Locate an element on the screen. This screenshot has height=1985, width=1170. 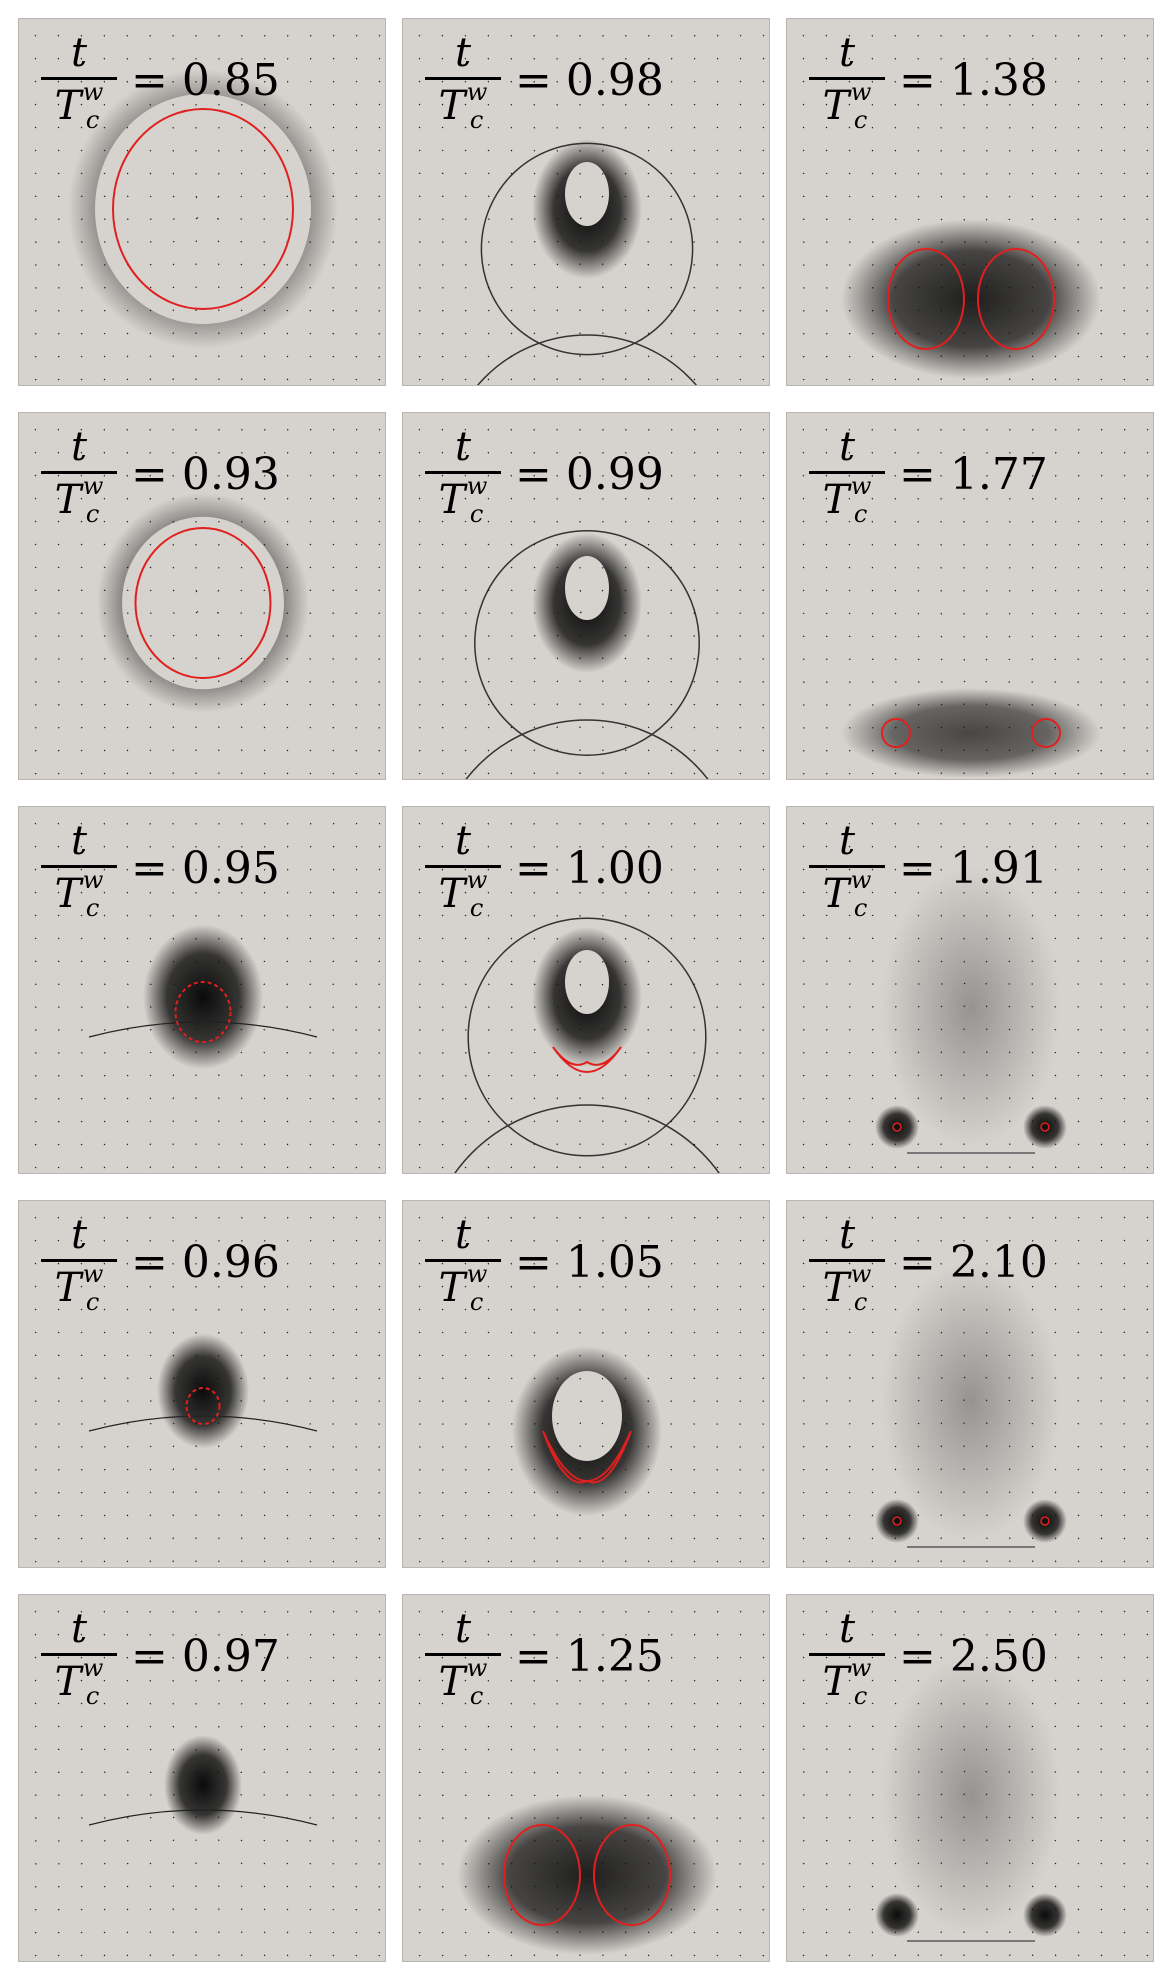
shock-wave is located at coordinates (587, 1037).